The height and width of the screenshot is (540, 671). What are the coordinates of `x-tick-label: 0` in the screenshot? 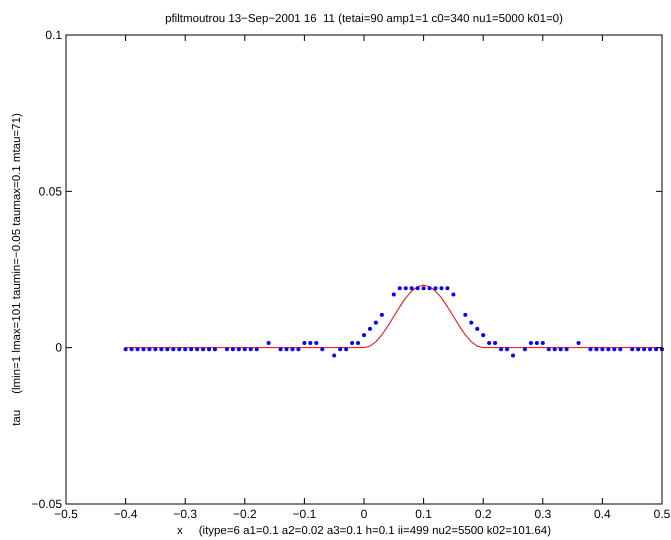 It's located at (364, 514).